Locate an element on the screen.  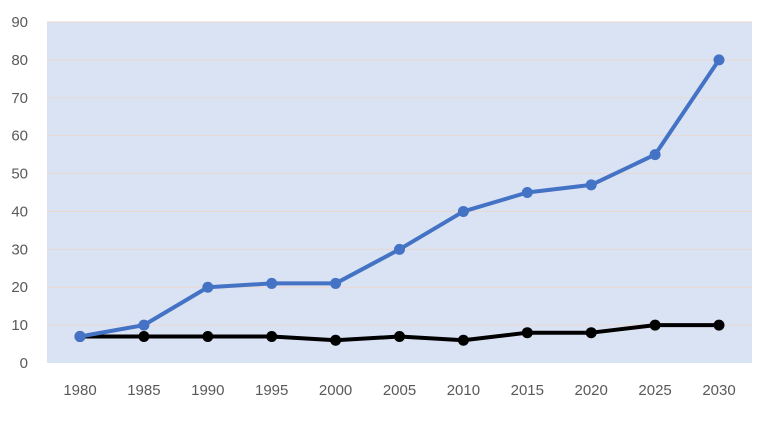
x-tick-label: 2030 is located at coordinates (718, 390).